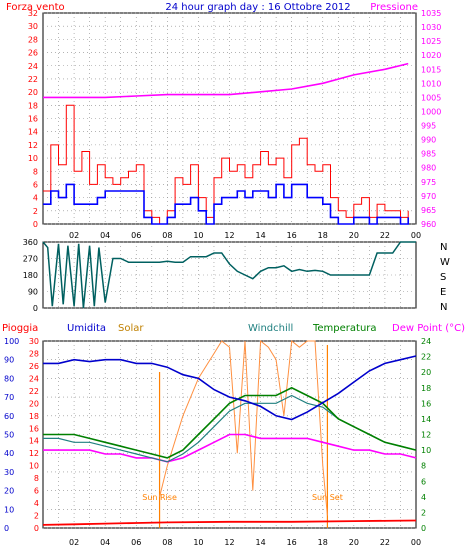  I want to click on wind-x-tick: 04, so click(105, 235).